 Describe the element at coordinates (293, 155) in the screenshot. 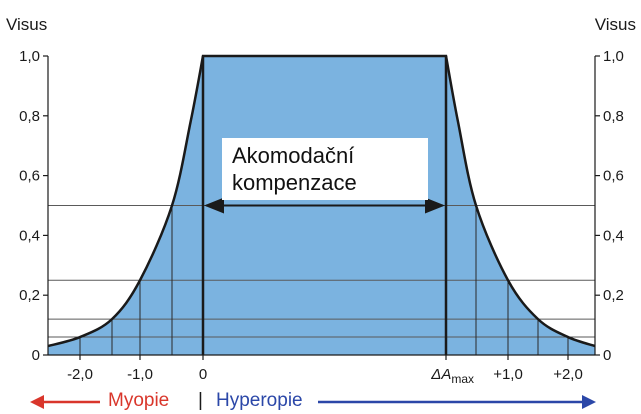

I see `annotation-line-1: Akomodační` at that location.